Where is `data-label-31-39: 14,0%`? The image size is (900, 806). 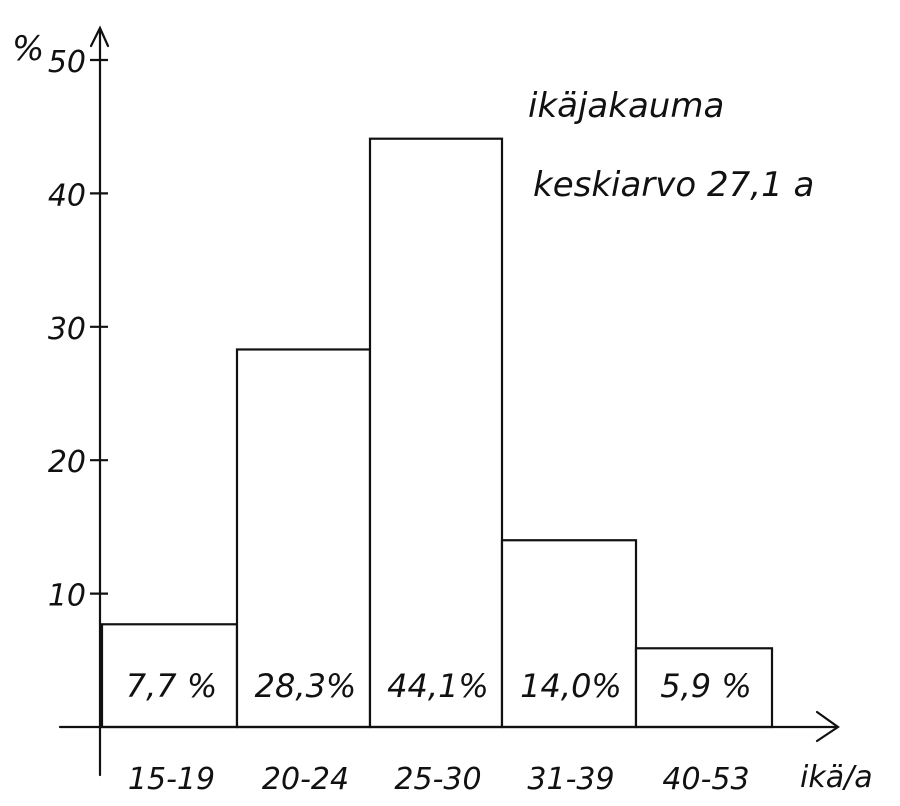 data-label-31-39: 14,0% is located at coordinates (571, 686).